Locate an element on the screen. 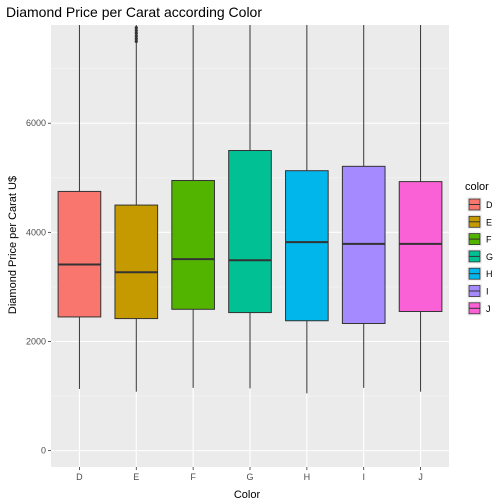 This screenshot has width=504, height=504. box-E is located at coordinates (136, 208).